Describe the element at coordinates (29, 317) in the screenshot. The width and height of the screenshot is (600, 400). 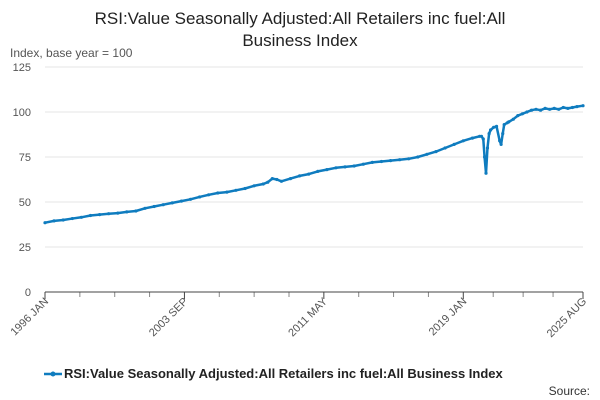
I see `x-tick-label: 1996 JAN` at that location.